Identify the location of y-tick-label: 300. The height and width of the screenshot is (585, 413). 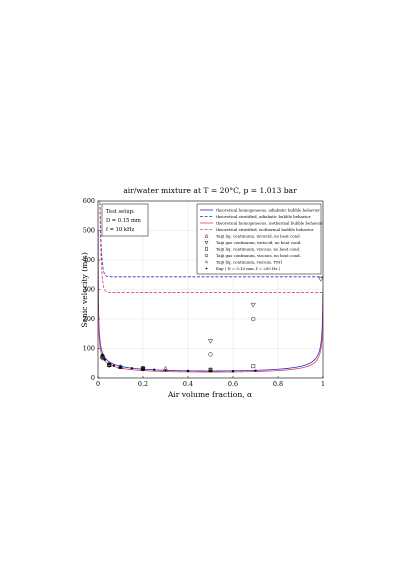
(89, 290).